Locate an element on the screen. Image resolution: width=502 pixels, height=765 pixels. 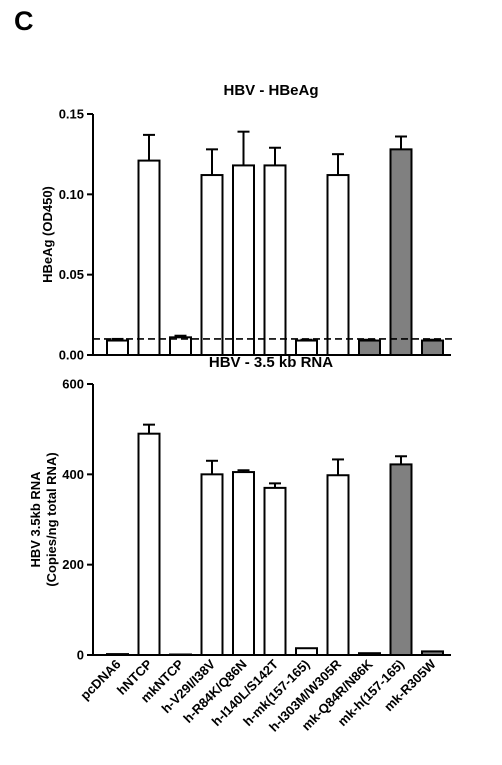
y-axis-label: HBeAg (OD450) is located at coordinates (47, 234).